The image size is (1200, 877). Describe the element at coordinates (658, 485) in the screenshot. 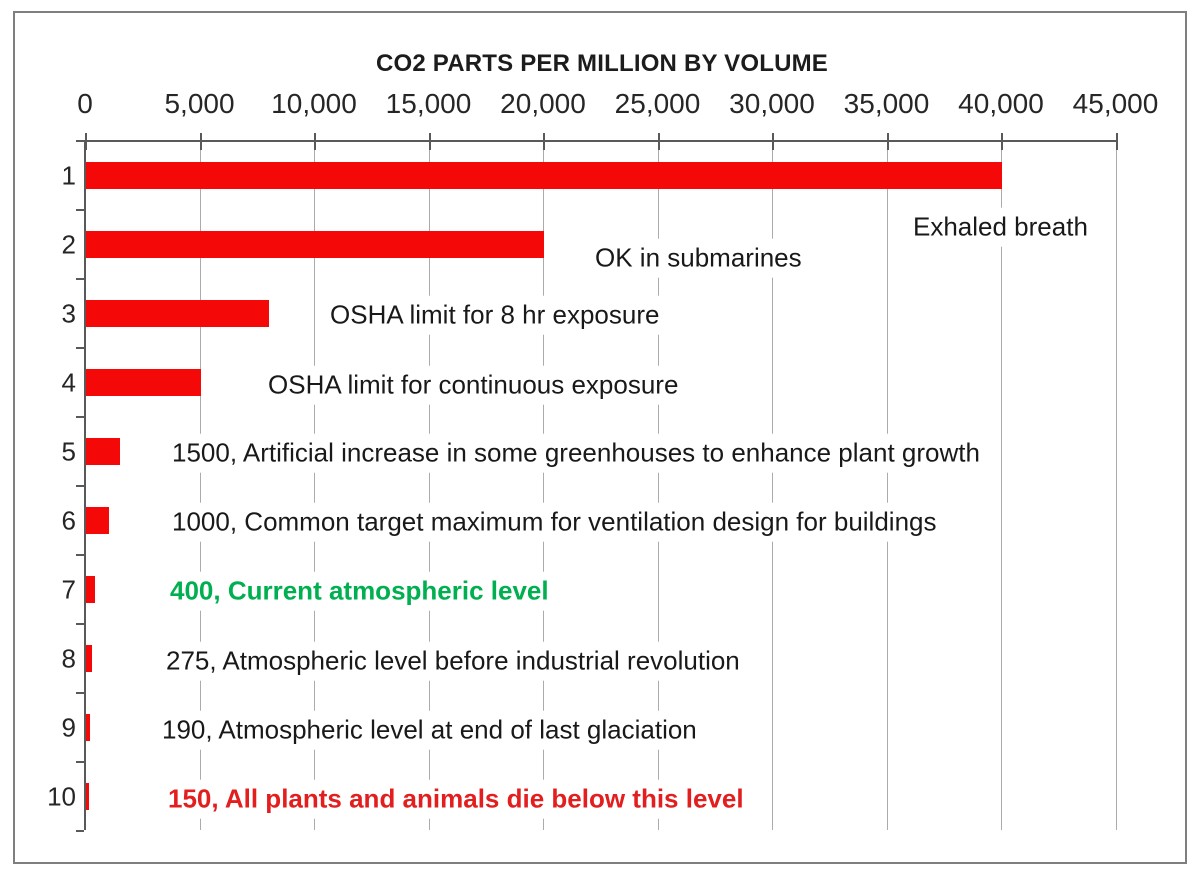

I see `gridline-25,000` at that location.